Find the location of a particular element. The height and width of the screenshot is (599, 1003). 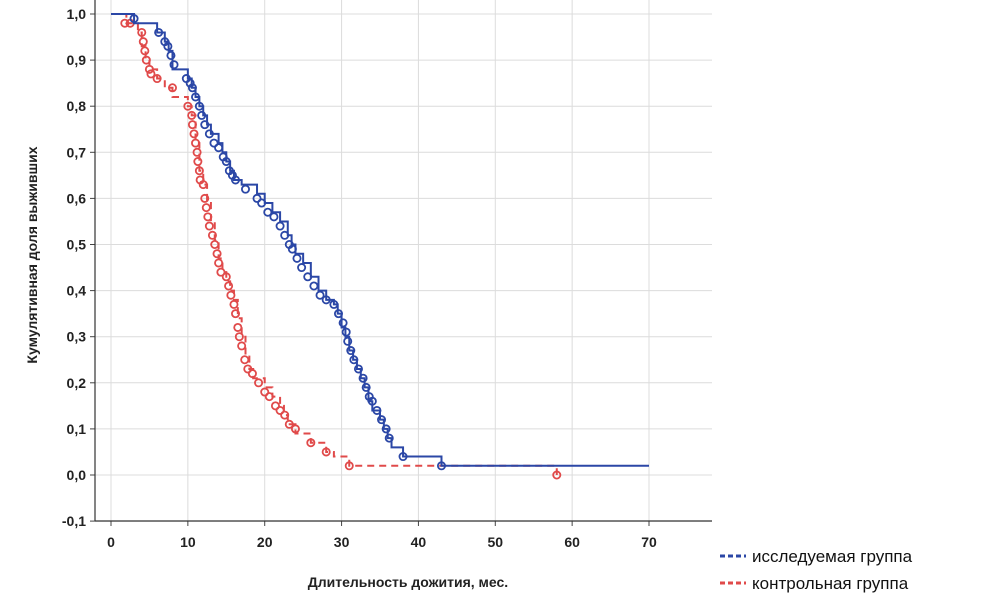

x-tick-label: 70 is located at coordinates (649, 542).